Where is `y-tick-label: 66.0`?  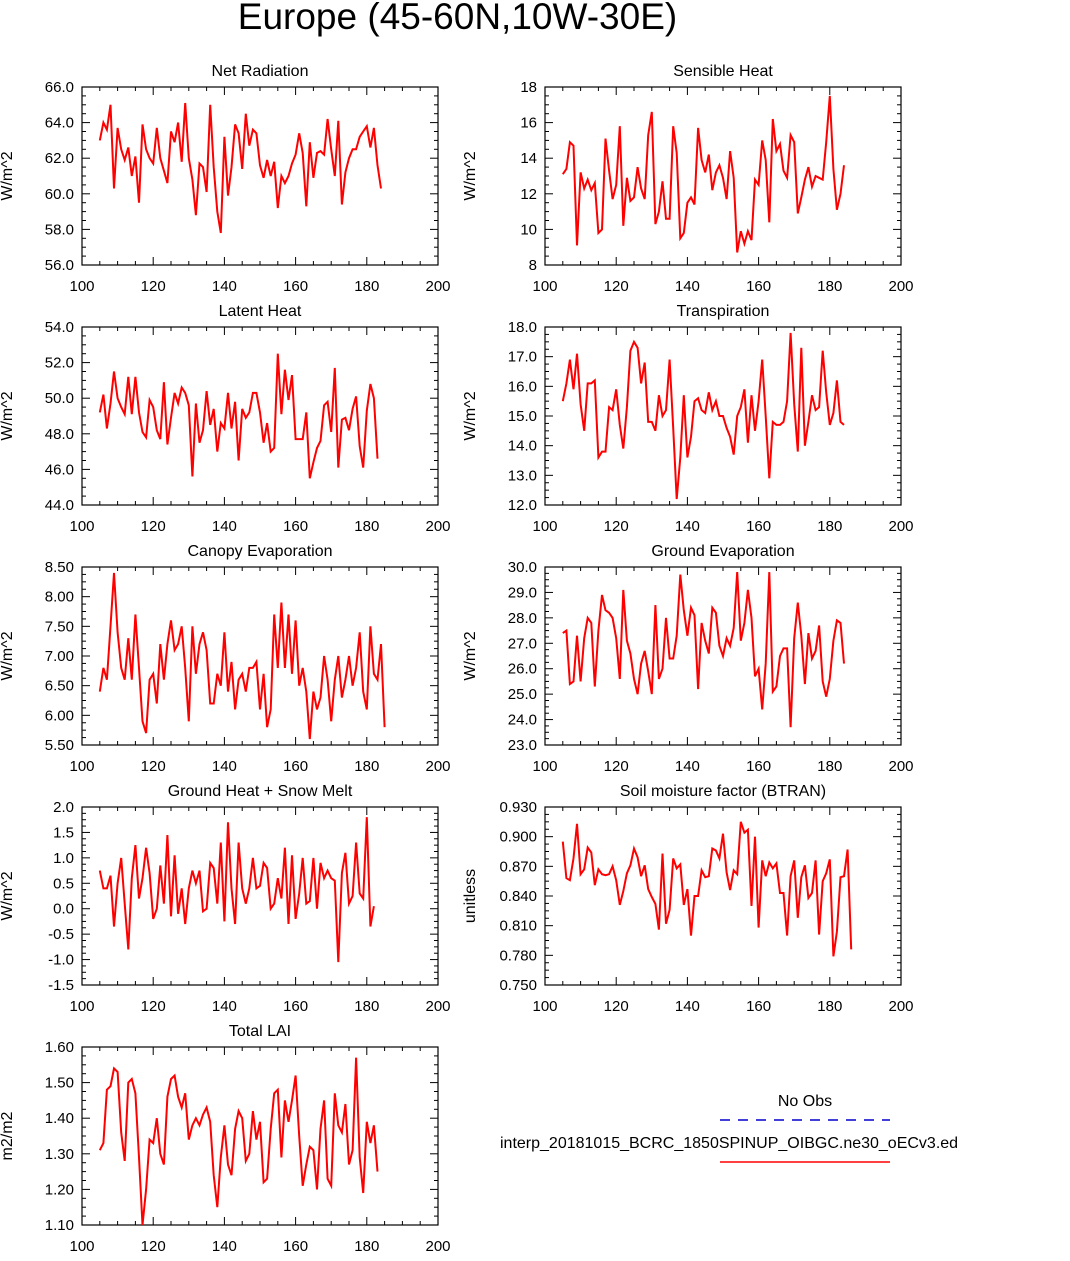 y-tick-label: 66.0 is located at coordinates (59, 87).